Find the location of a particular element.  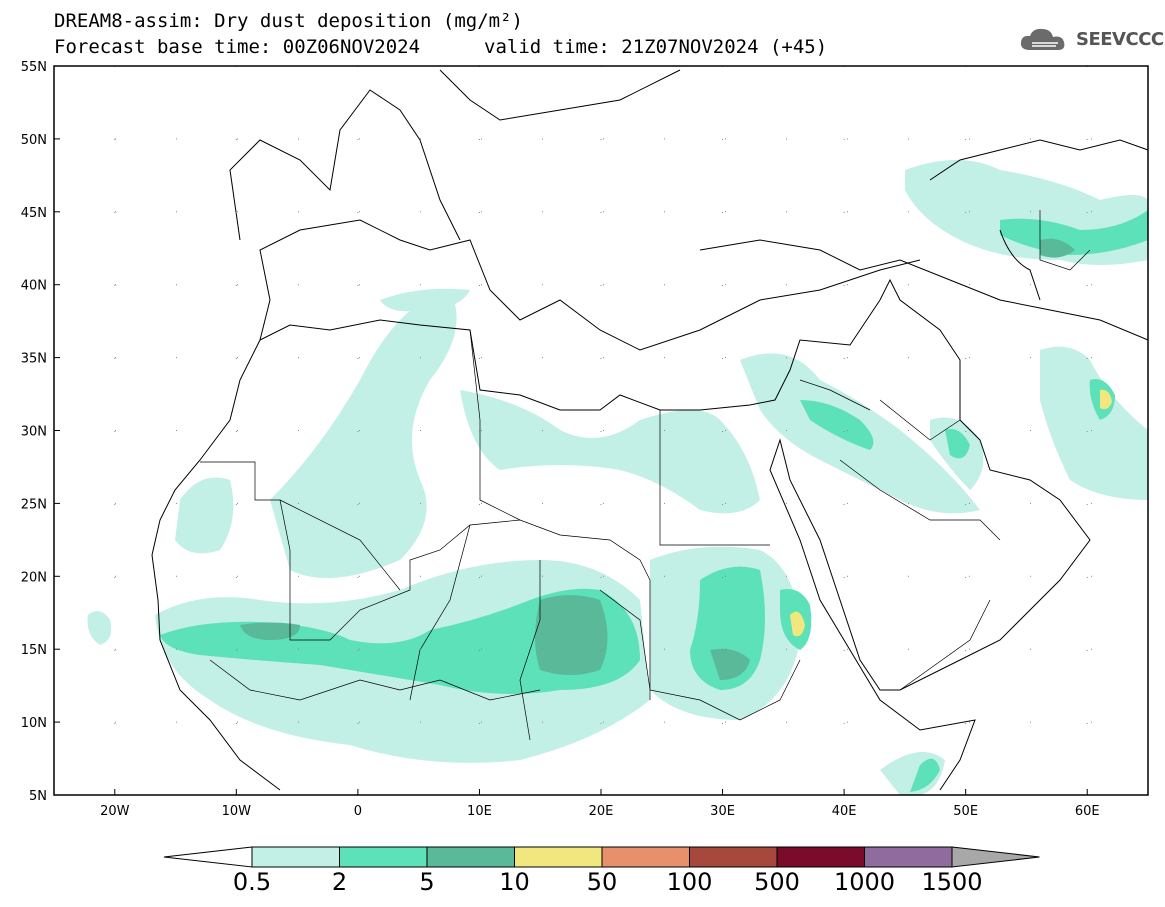

colorbar-label: 1000 is located at coordinates (864, 882).